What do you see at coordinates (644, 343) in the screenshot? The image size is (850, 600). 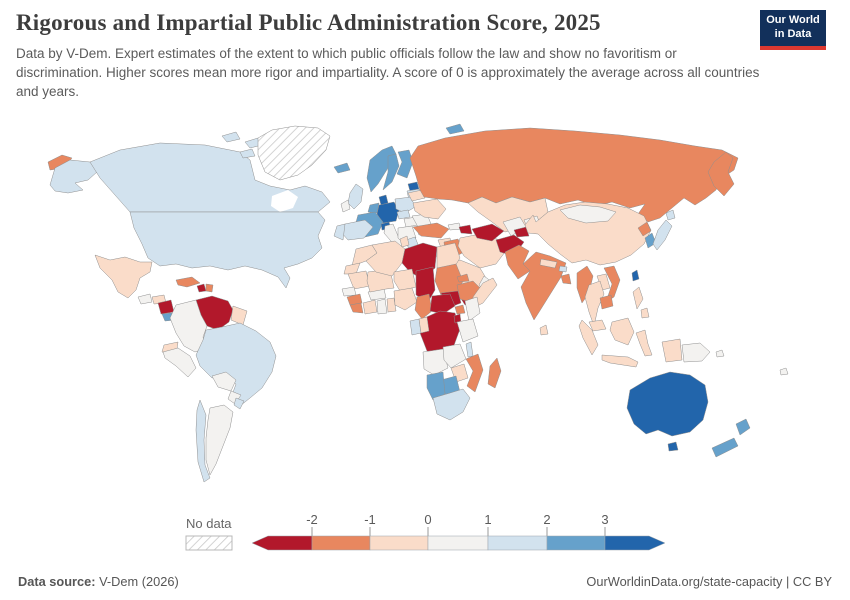 I see `country-indonesia-sulawesi` at bounding box center [644, 343].